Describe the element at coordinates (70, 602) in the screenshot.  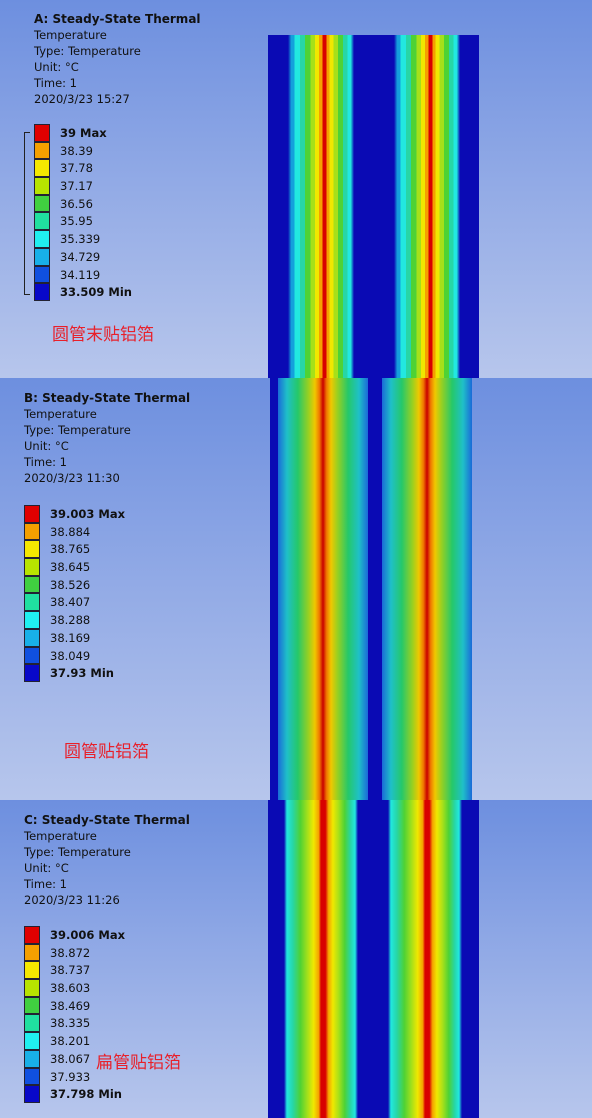
I see `legend-label: 38.407` at that location.